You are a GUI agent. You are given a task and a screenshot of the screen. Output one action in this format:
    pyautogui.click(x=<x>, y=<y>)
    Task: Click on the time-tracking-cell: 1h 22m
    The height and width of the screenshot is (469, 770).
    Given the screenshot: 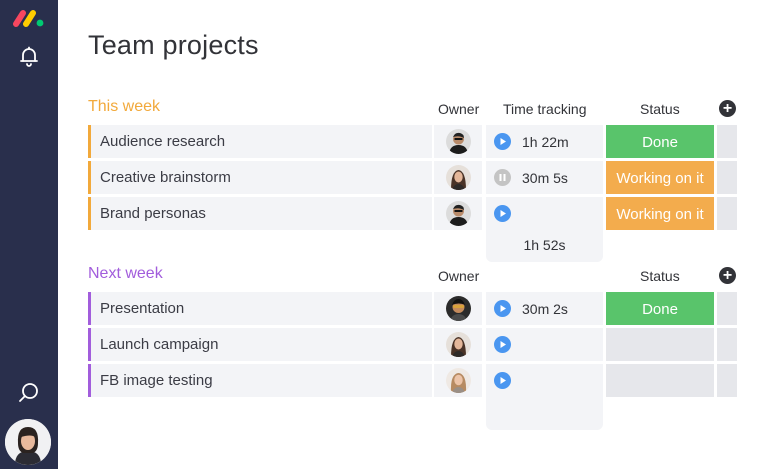 What is the action you would take?
    pyautogui.click(x=544, y=141)
    